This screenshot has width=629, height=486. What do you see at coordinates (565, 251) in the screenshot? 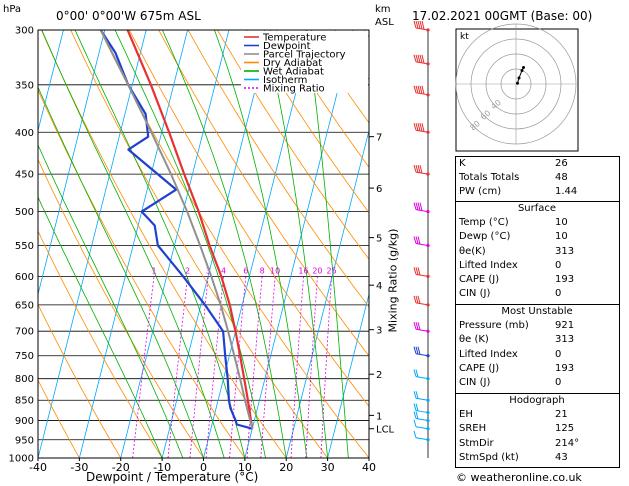
I see `surface-thetae-value: 313` at bounding box center [565, 251].